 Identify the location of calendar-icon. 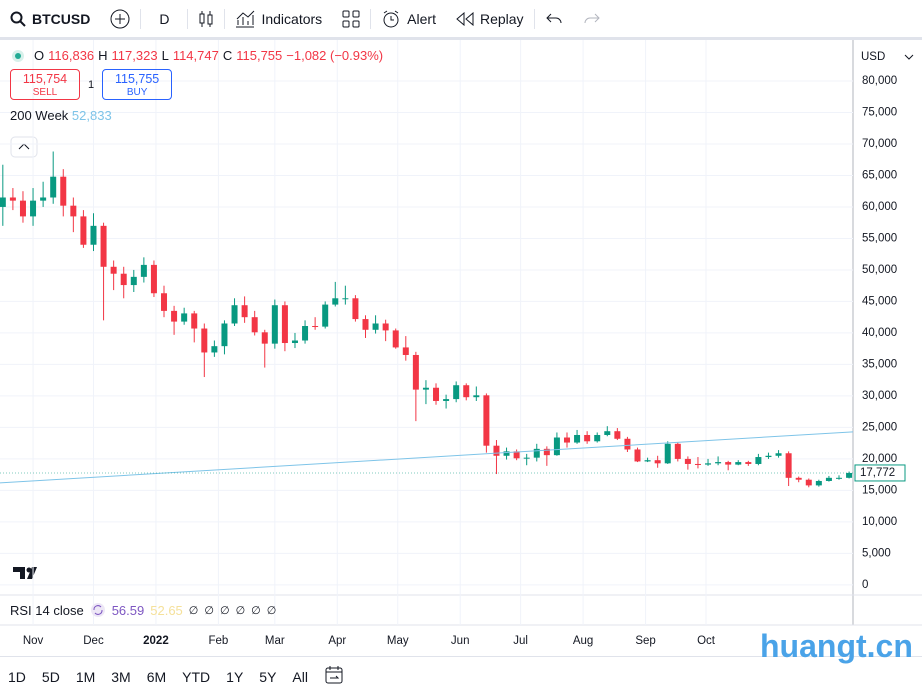
(334, 675).